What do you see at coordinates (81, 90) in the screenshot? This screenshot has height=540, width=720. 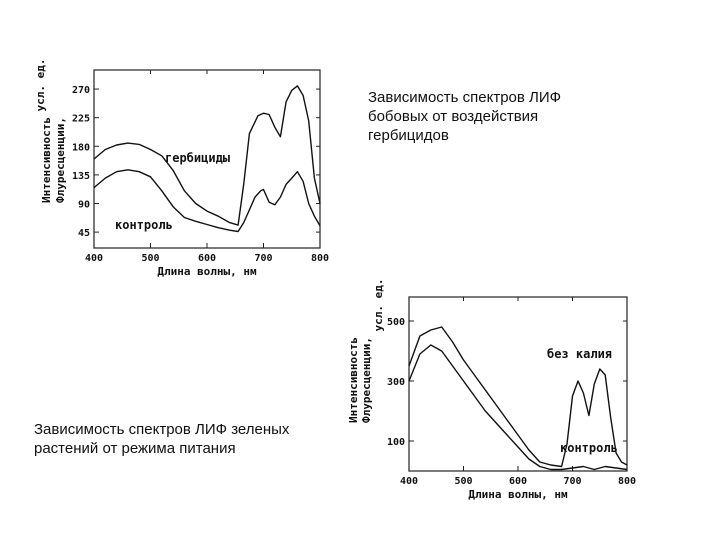 I see `y-tick-label: 270` at bounding box center [81, 90].